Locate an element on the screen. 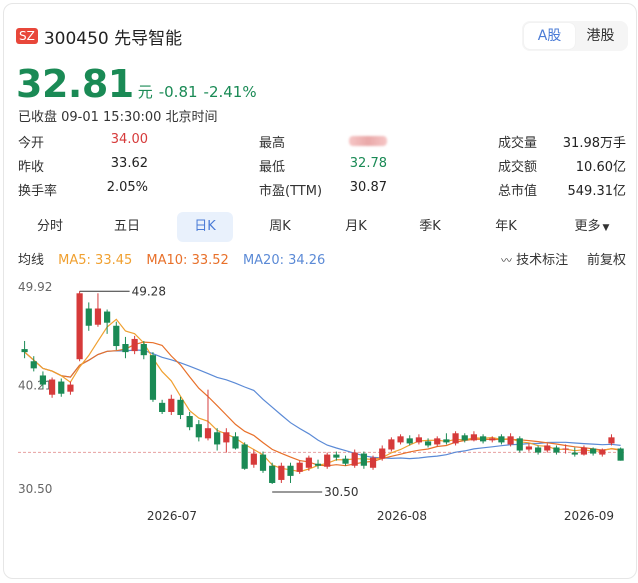  tab-hk-share: 港股 is located at coordinates (600, 36).